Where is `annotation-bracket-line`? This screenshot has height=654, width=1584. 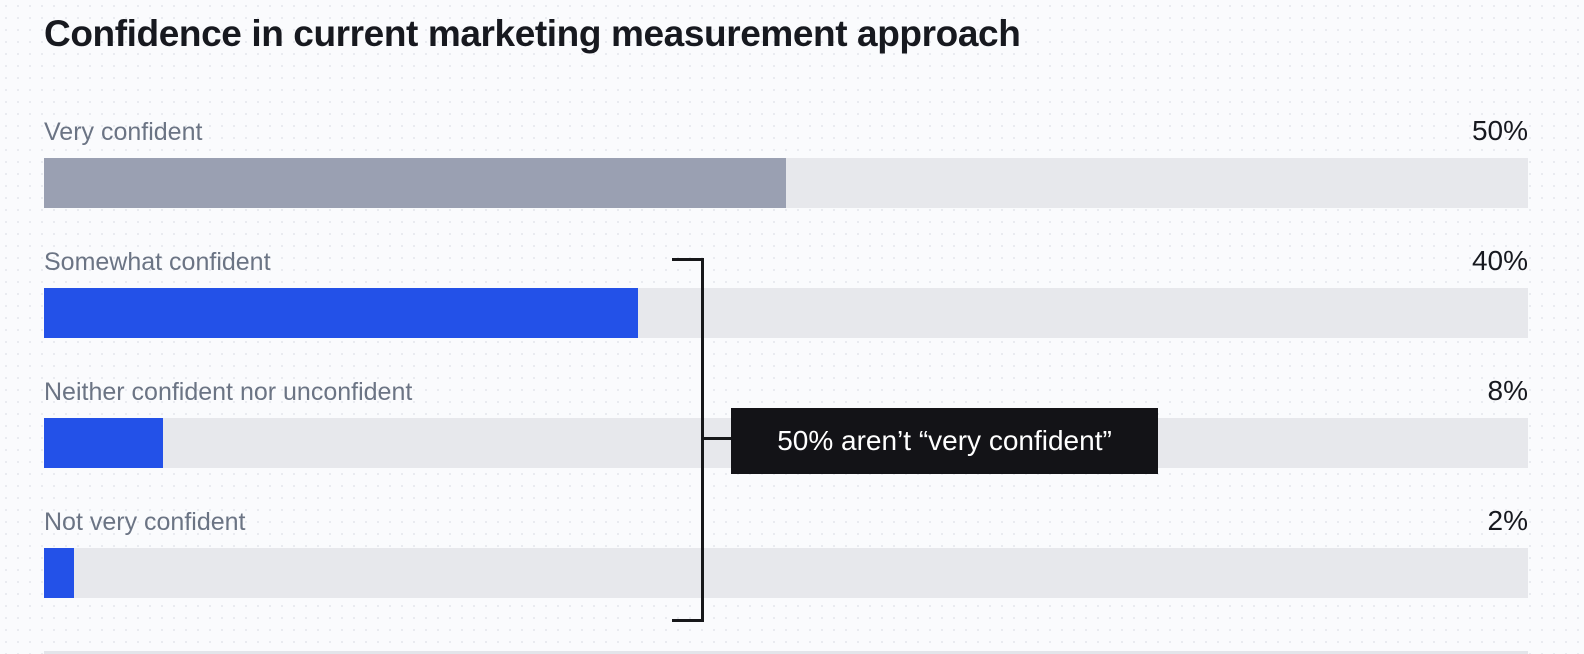
annotation-bracket-line is located at coordinates (702, 440).